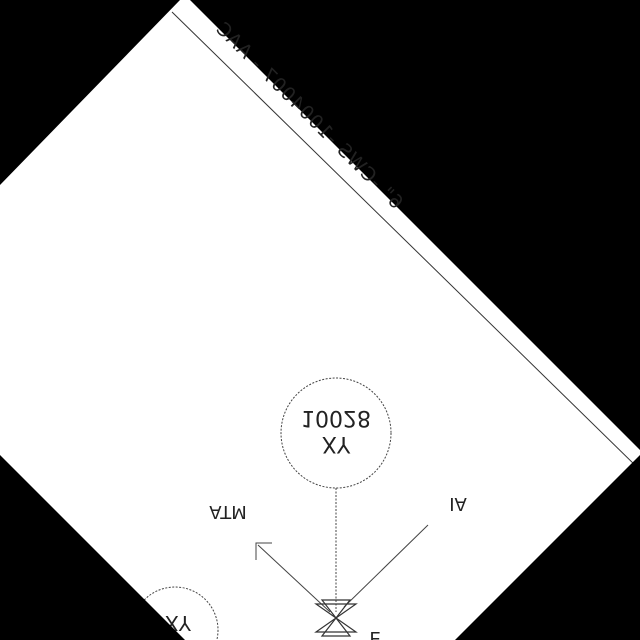 This screenshot has width=640, height=640. Describe the element at coordinates (336, 443) in the screenshot. I see `instrument-tag: XY` at that location.